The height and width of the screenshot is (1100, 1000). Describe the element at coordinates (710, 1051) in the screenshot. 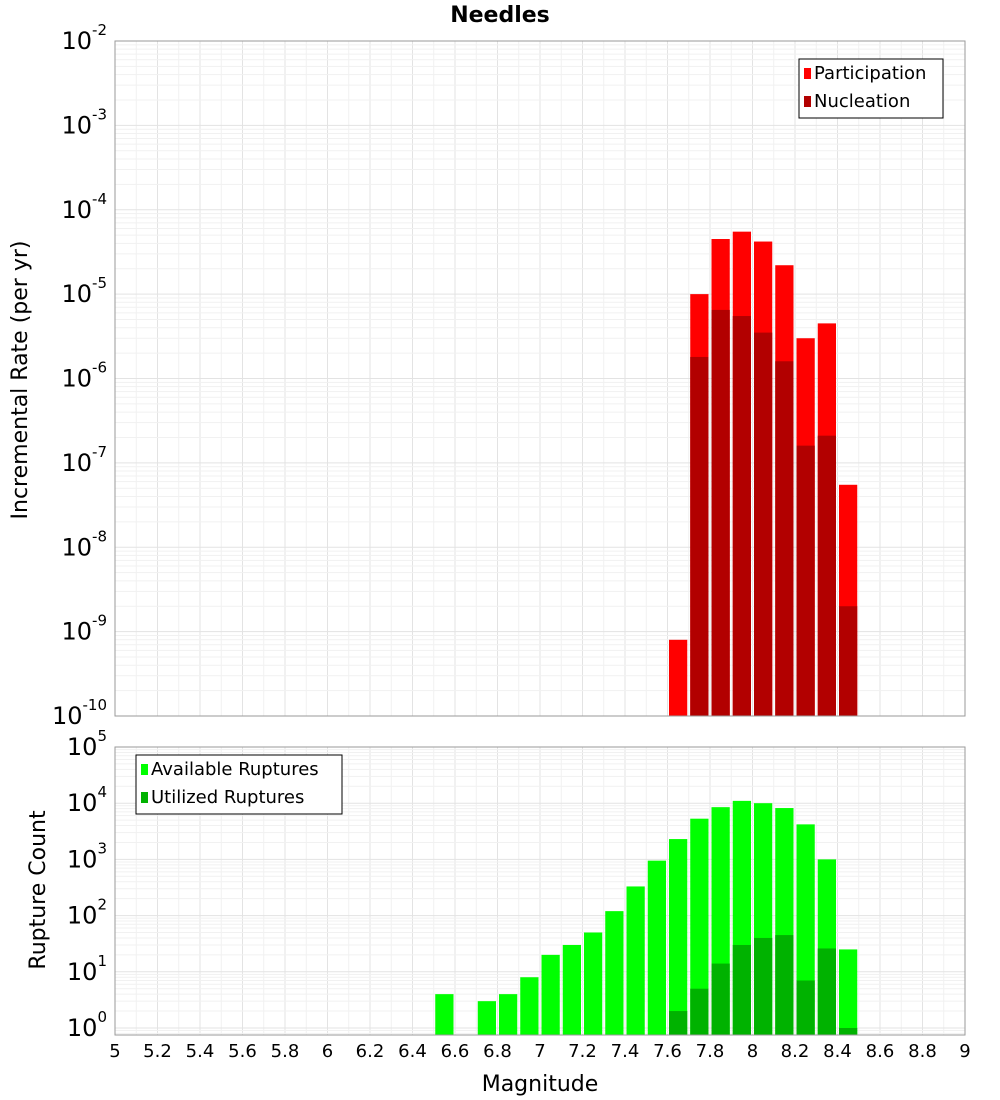

I see `x-tick-label: 7.8` at that location.